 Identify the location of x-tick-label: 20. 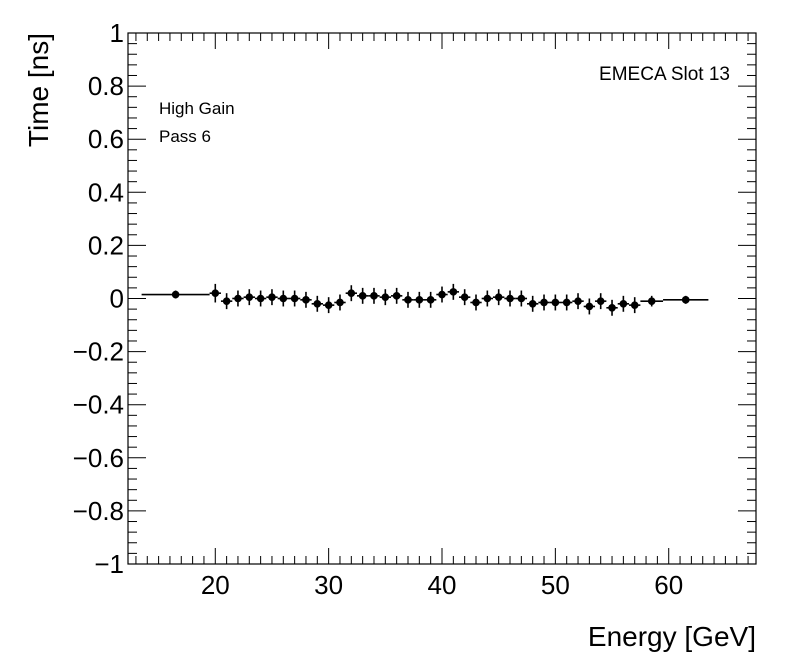
(215, 585).